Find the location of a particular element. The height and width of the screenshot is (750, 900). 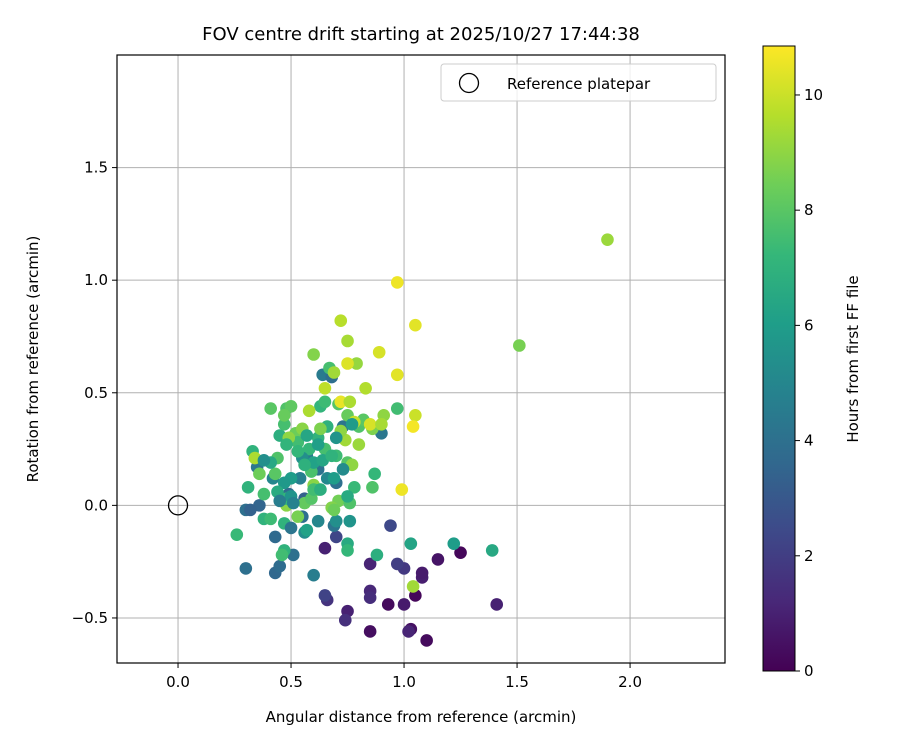

y-axis-label: Rotation from reference (arcmin) is located at coordinates (33, 359).